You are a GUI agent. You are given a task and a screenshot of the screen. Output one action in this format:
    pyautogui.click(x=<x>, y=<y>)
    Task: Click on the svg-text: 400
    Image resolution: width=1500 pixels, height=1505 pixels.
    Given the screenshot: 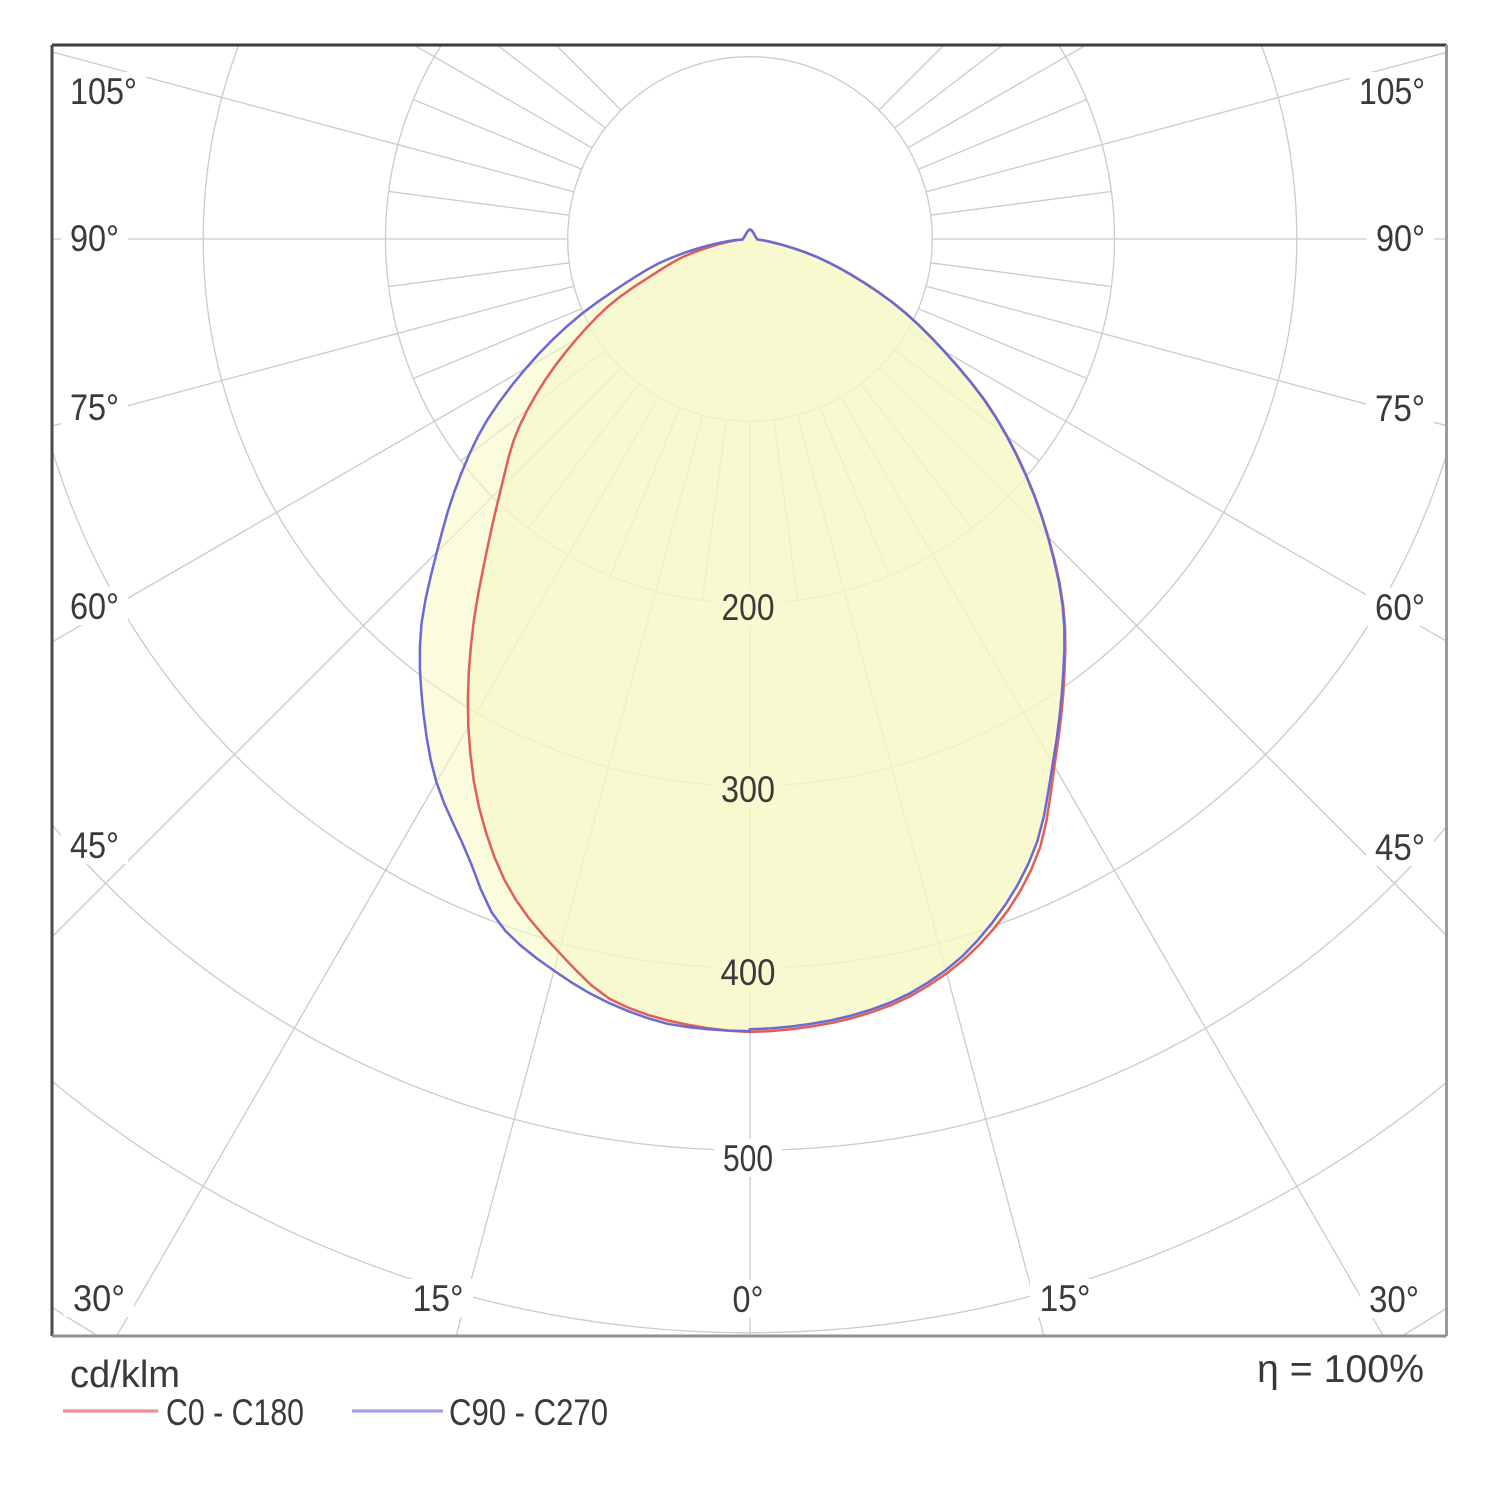 What is the action you would take?
    pyautogui.click(x=748, y=972)
    